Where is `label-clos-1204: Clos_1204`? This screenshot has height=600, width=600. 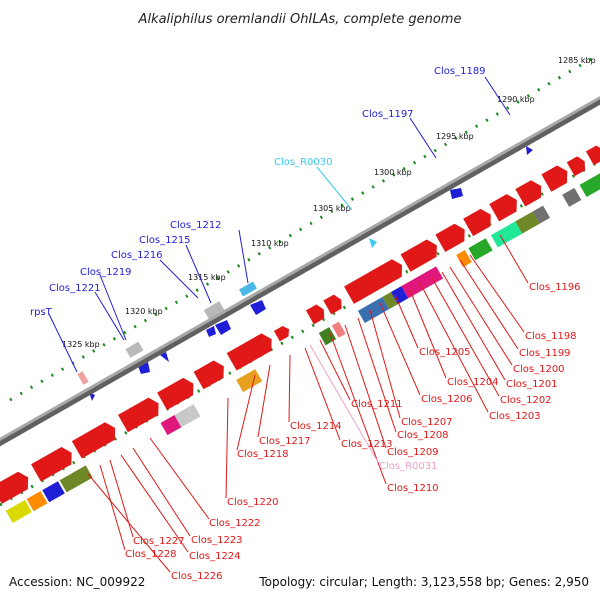
label-clos-1204: Clos_1204 is located at coordinates (473, 382).